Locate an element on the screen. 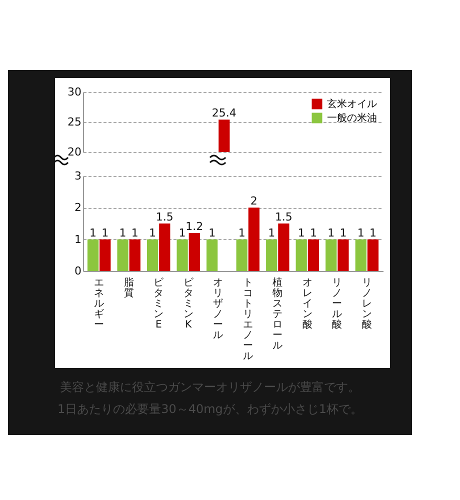  x-tick-label: ビタミンK is located at coordinates (188, 304).